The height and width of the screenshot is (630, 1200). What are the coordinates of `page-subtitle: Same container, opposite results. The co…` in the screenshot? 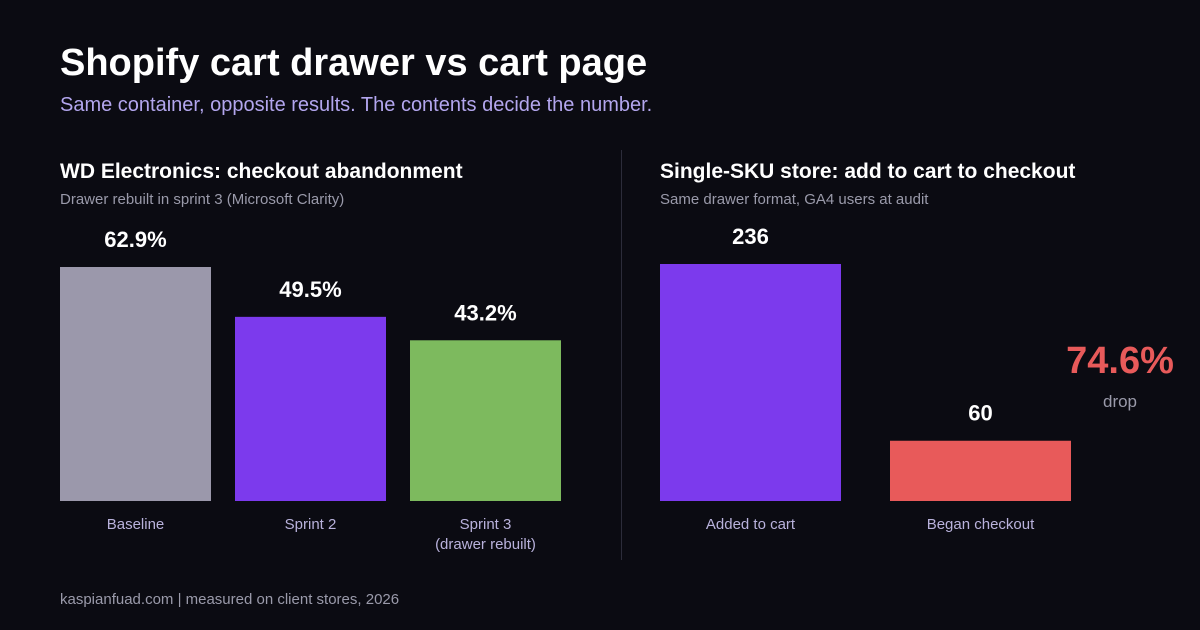 It's located at (356, 105).